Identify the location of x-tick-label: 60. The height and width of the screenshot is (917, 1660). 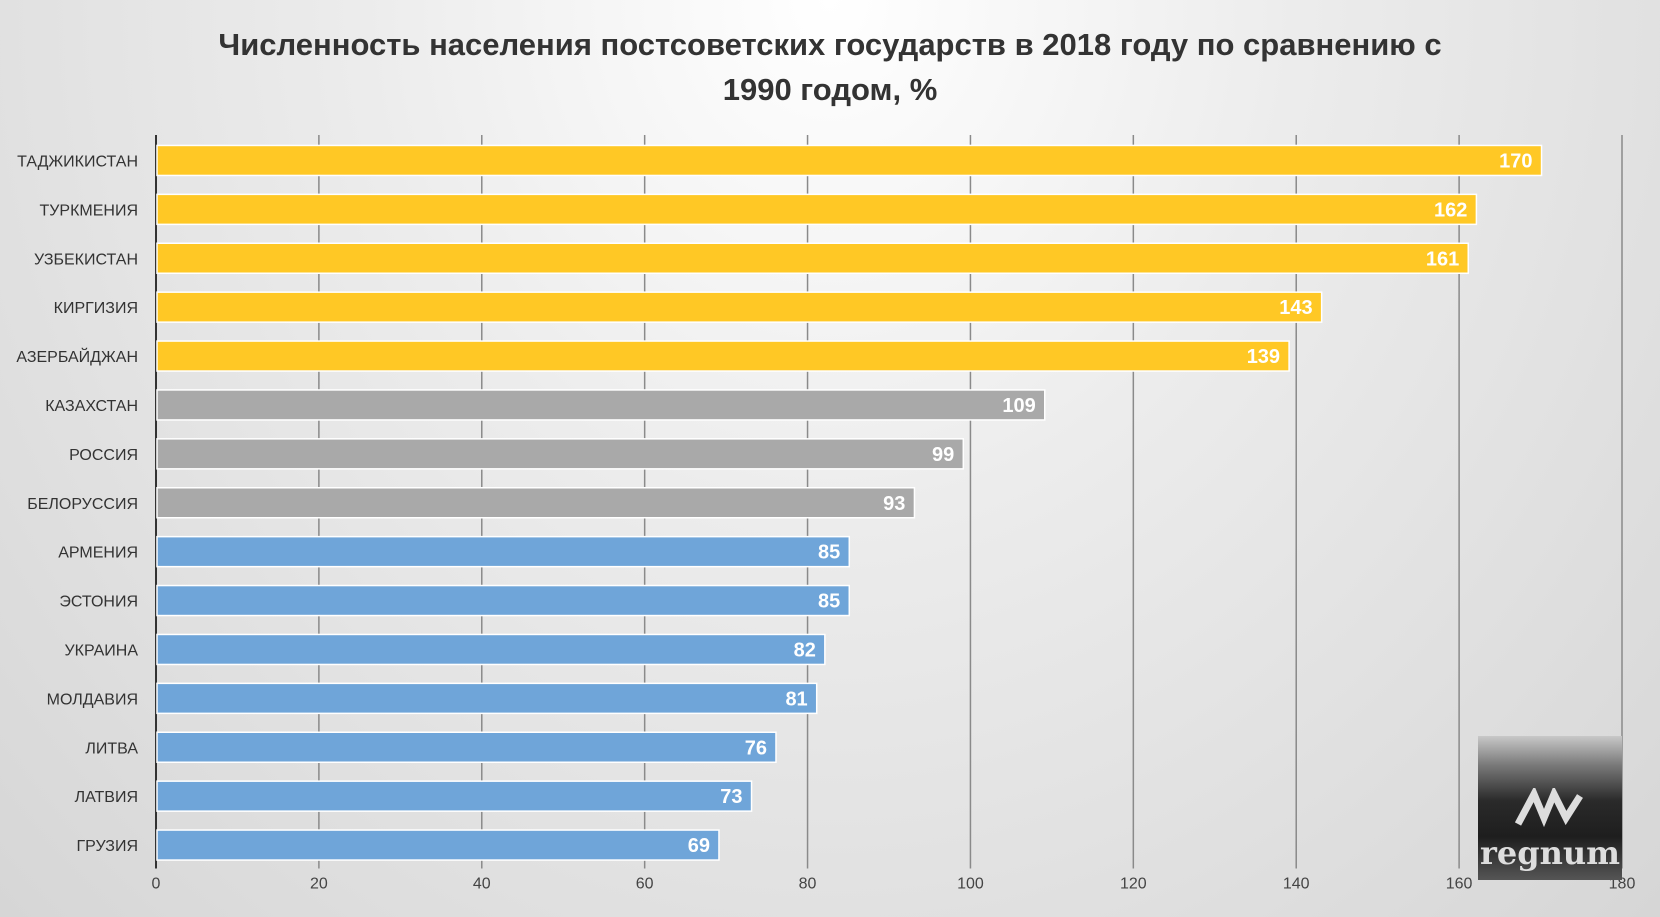
(645, 884).